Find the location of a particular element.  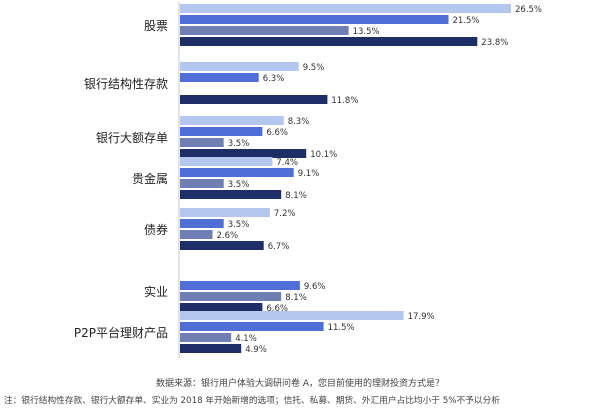

category-label: P2P平台理财产品 is located at coordinates (121, 332).